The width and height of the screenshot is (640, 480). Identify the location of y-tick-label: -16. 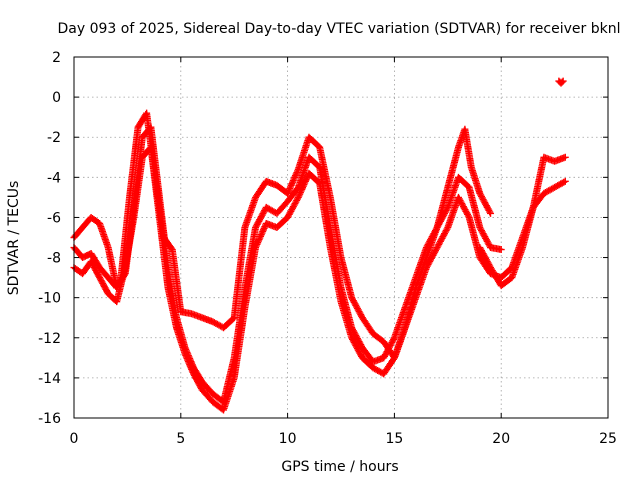
(49, 419).